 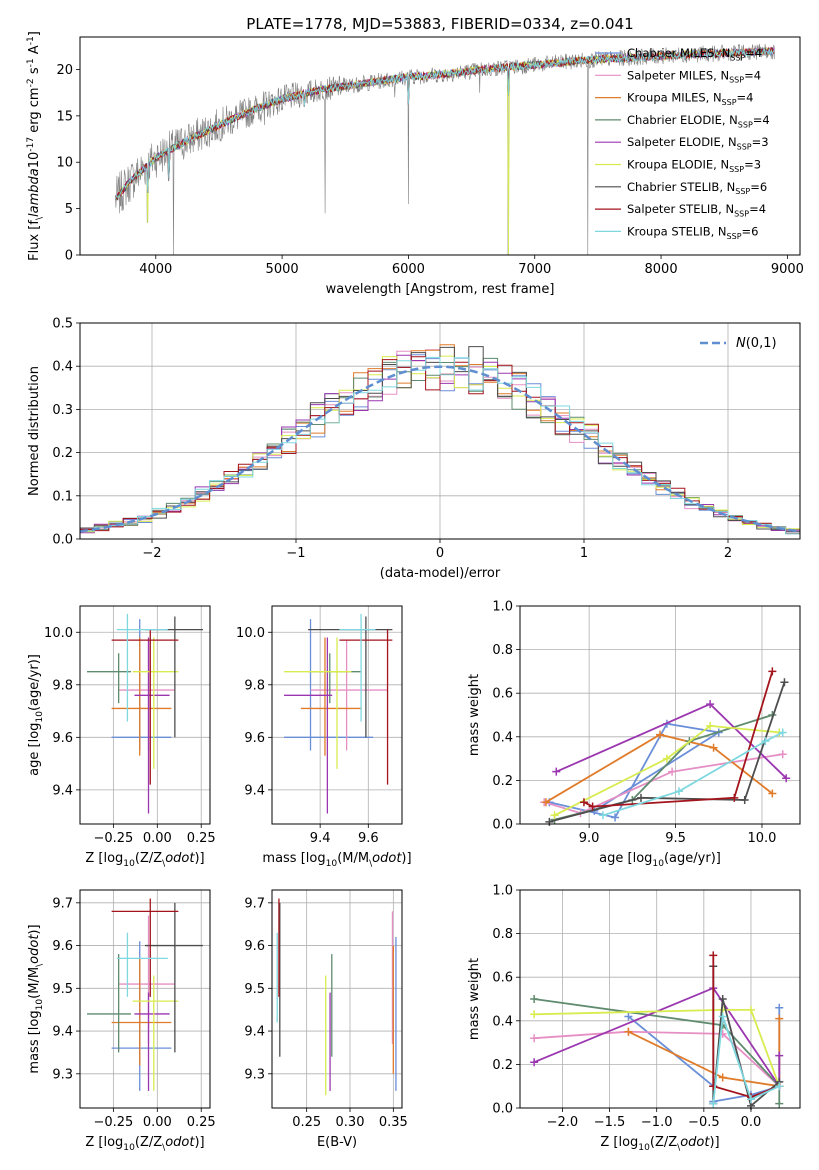 I want to click on x-tick-label: 2, so click(x=728, y=553).